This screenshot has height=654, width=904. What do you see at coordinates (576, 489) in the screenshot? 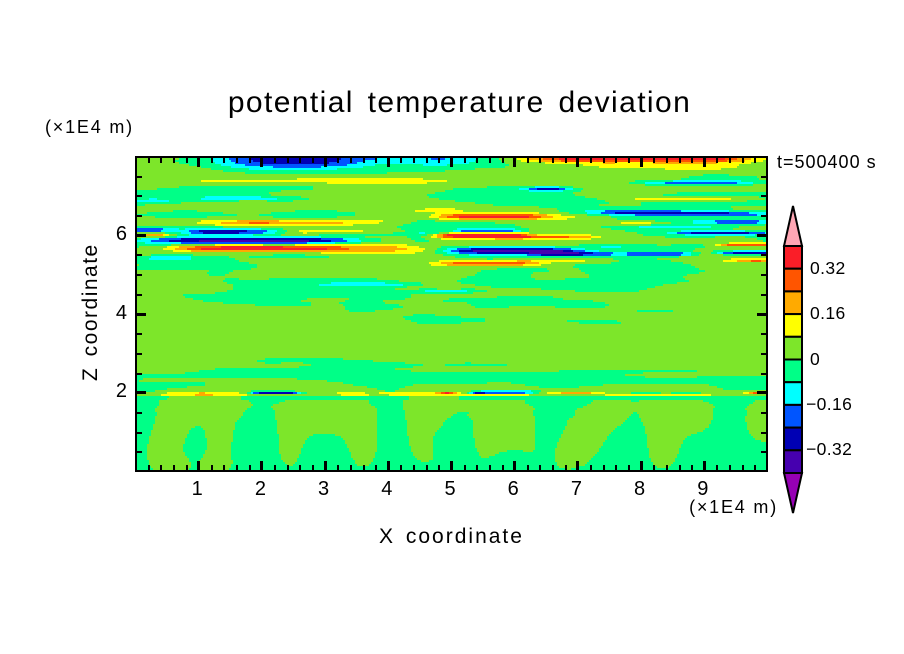
I see `x-tick-label: 7` at bounding box center [576, 489].